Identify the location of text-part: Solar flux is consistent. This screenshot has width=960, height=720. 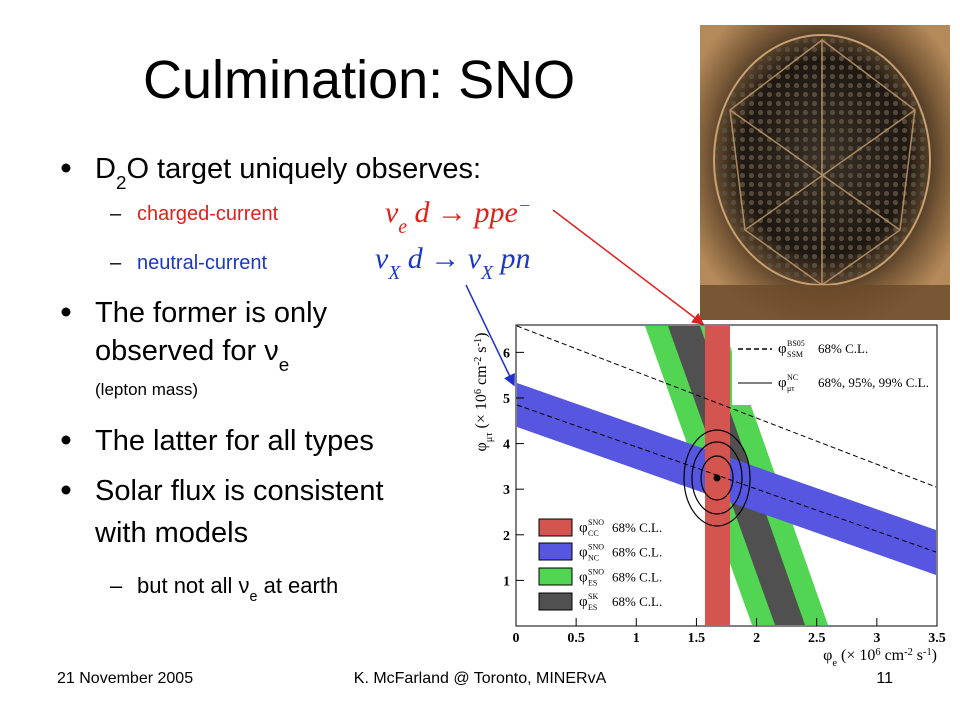
(239, 491).